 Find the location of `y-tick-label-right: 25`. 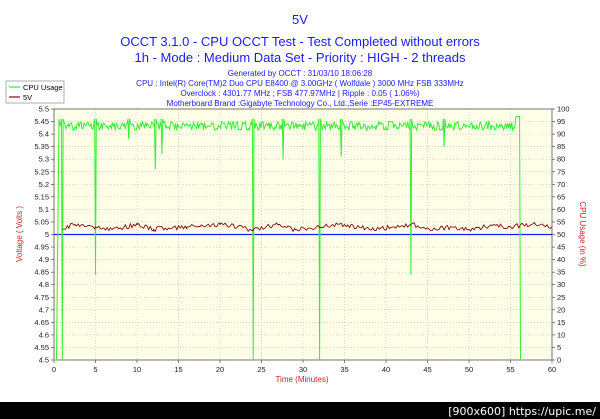

y-tick-label-right: 25 is located at coordinates (561, 297).